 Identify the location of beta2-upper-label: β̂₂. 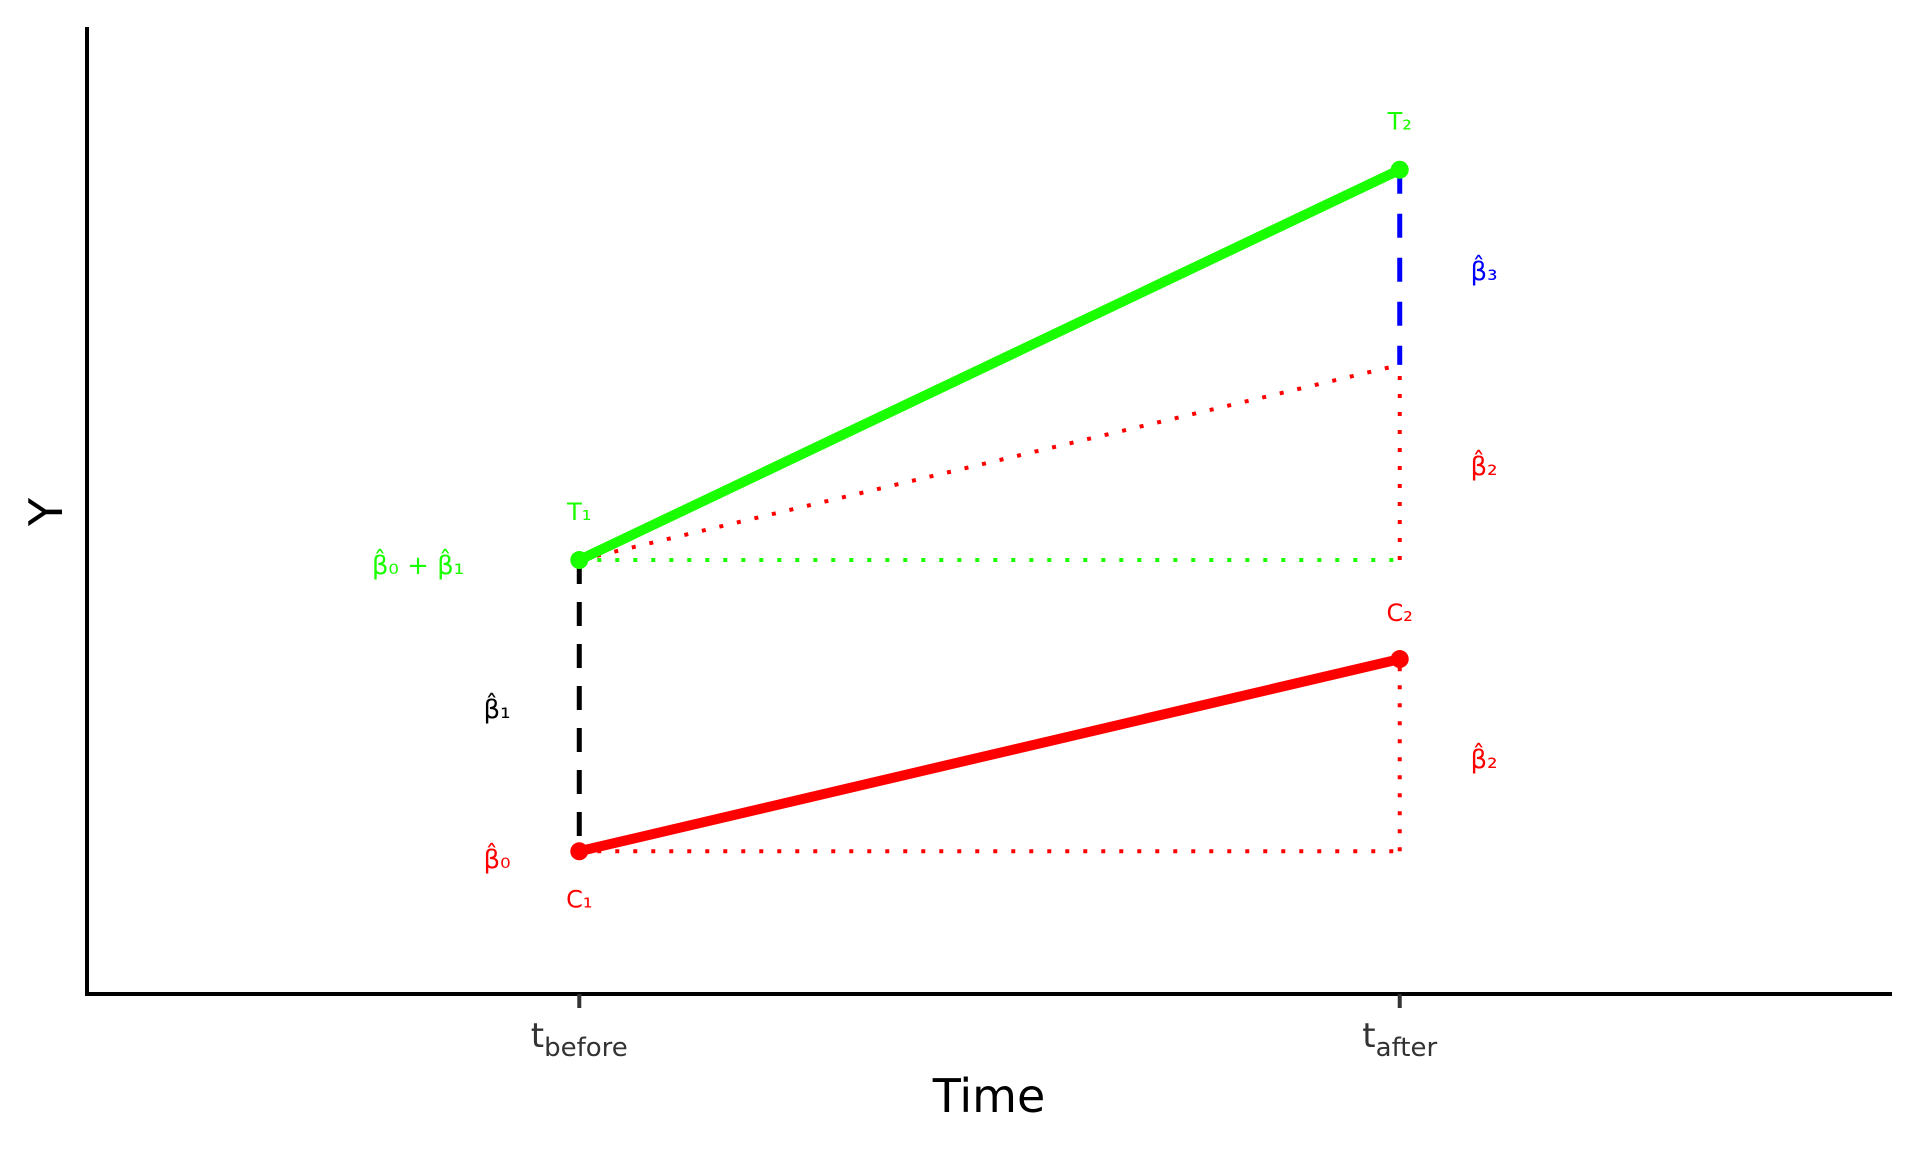
(1483, 465).